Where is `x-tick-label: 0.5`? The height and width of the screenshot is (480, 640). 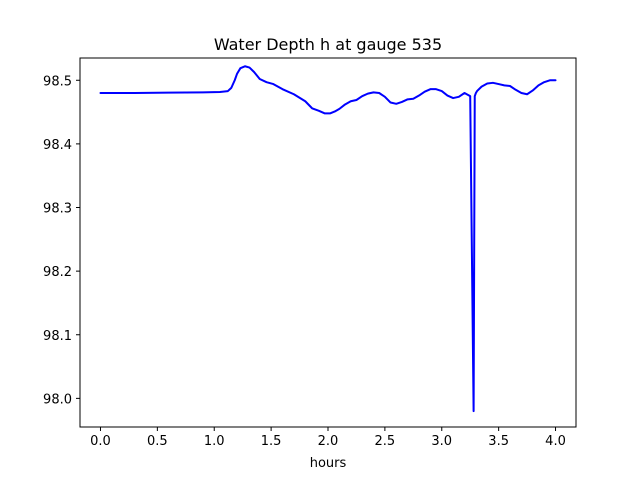
x-tick-label: 0.5 is located at coordinates (157, 441).